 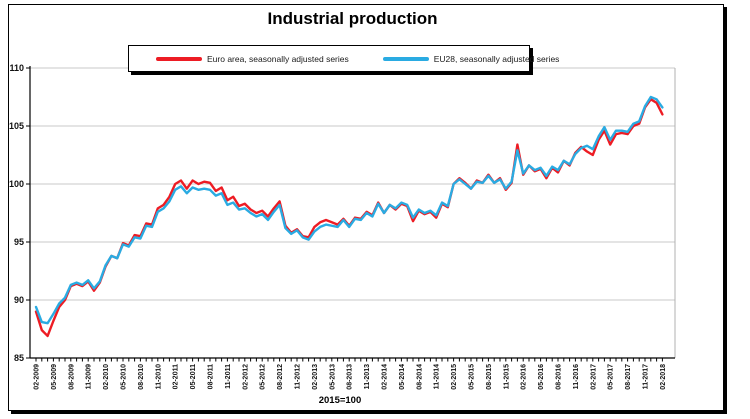 I want to click on x-tick-label: 08-2015, so click(x=489, y=377).